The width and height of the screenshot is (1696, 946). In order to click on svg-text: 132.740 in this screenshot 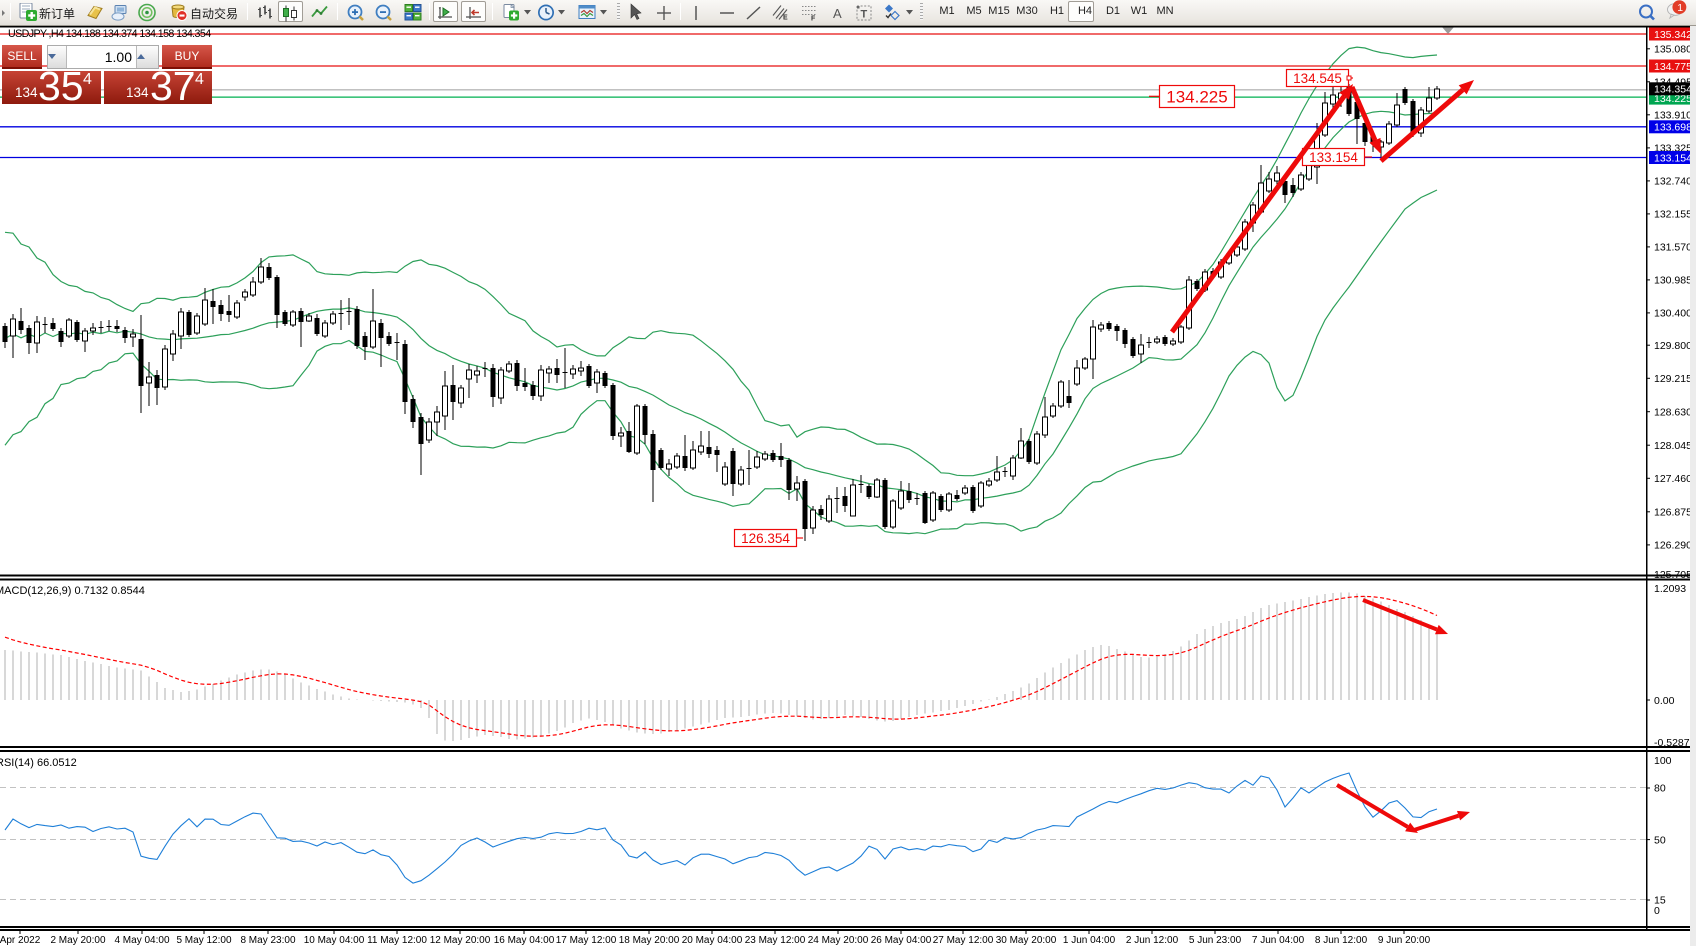, I will do `click(1673, 182)`.